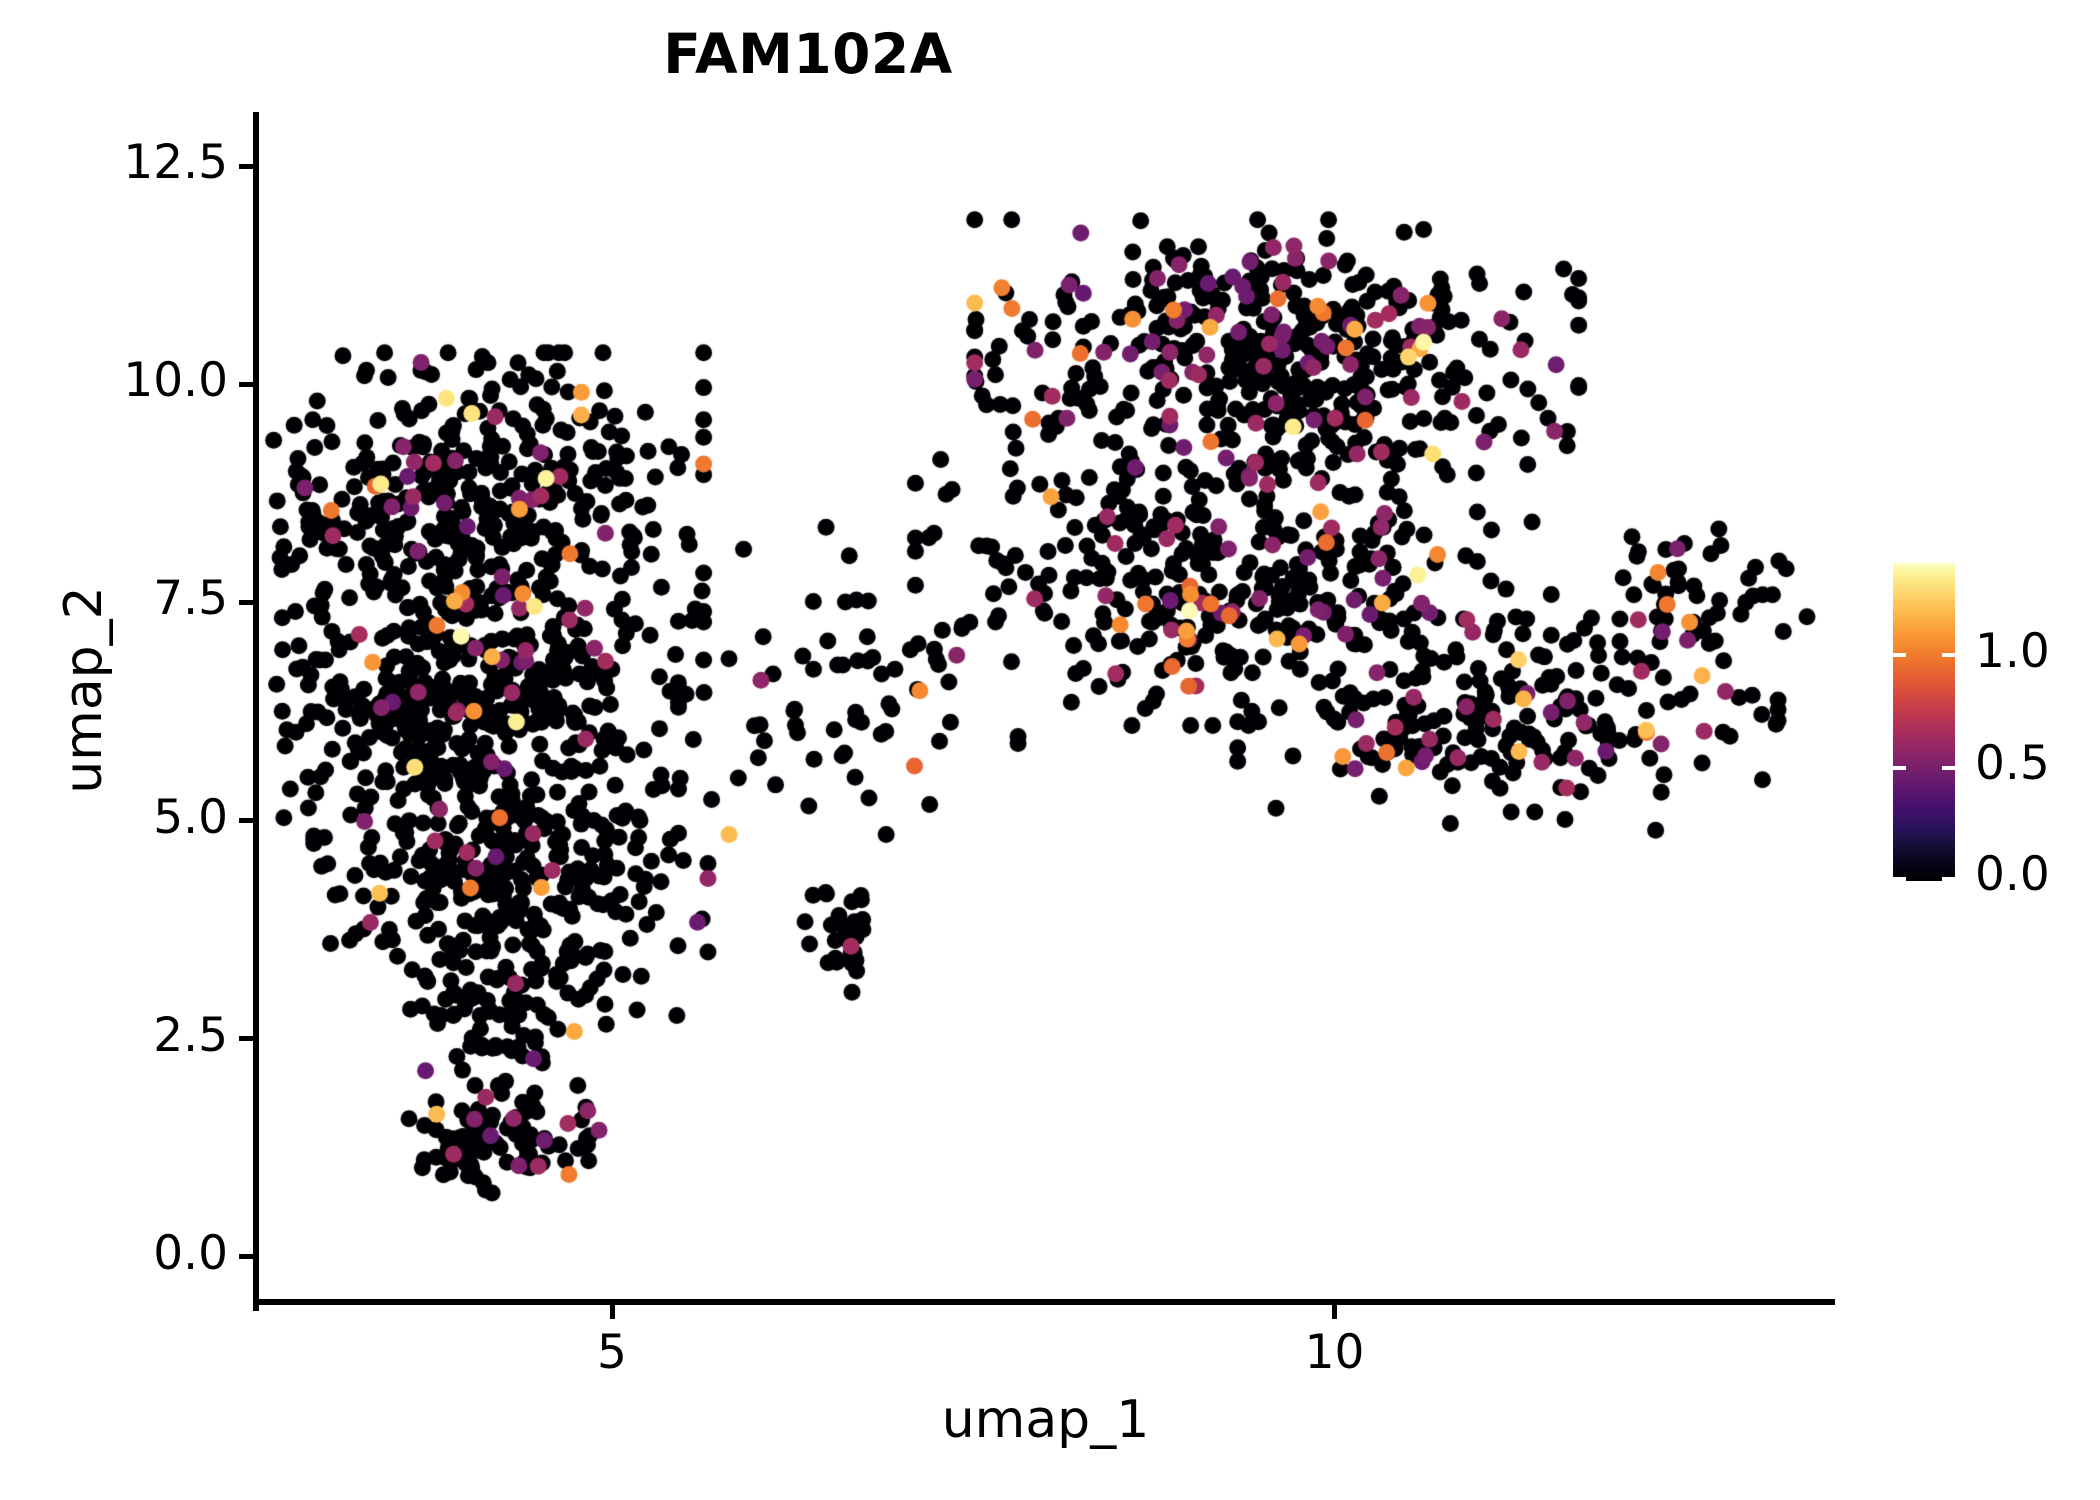  I want to click on x-axis-label: umap_1, so click(1045, 1420).